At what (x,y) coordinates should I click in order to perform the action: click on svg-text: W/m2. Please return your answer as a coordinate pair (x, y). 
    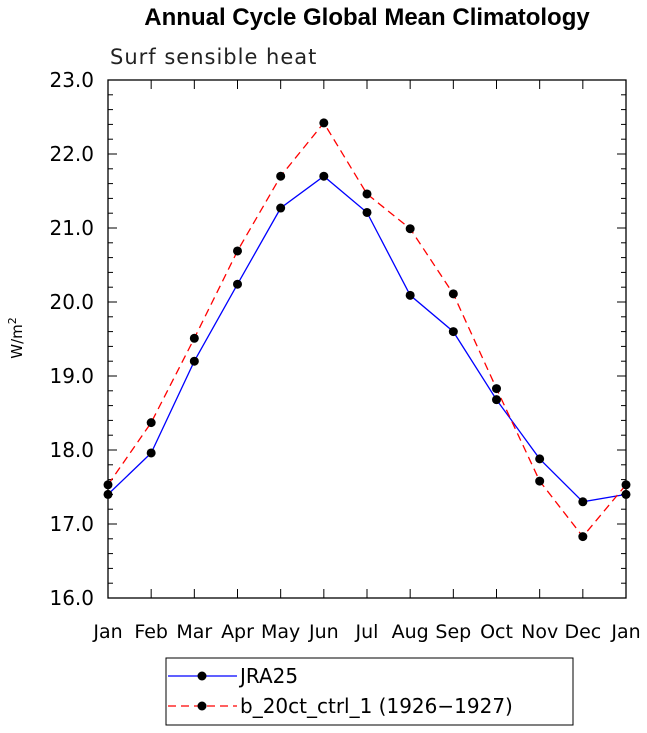
    Looking at the image, I should click on (16, 338).